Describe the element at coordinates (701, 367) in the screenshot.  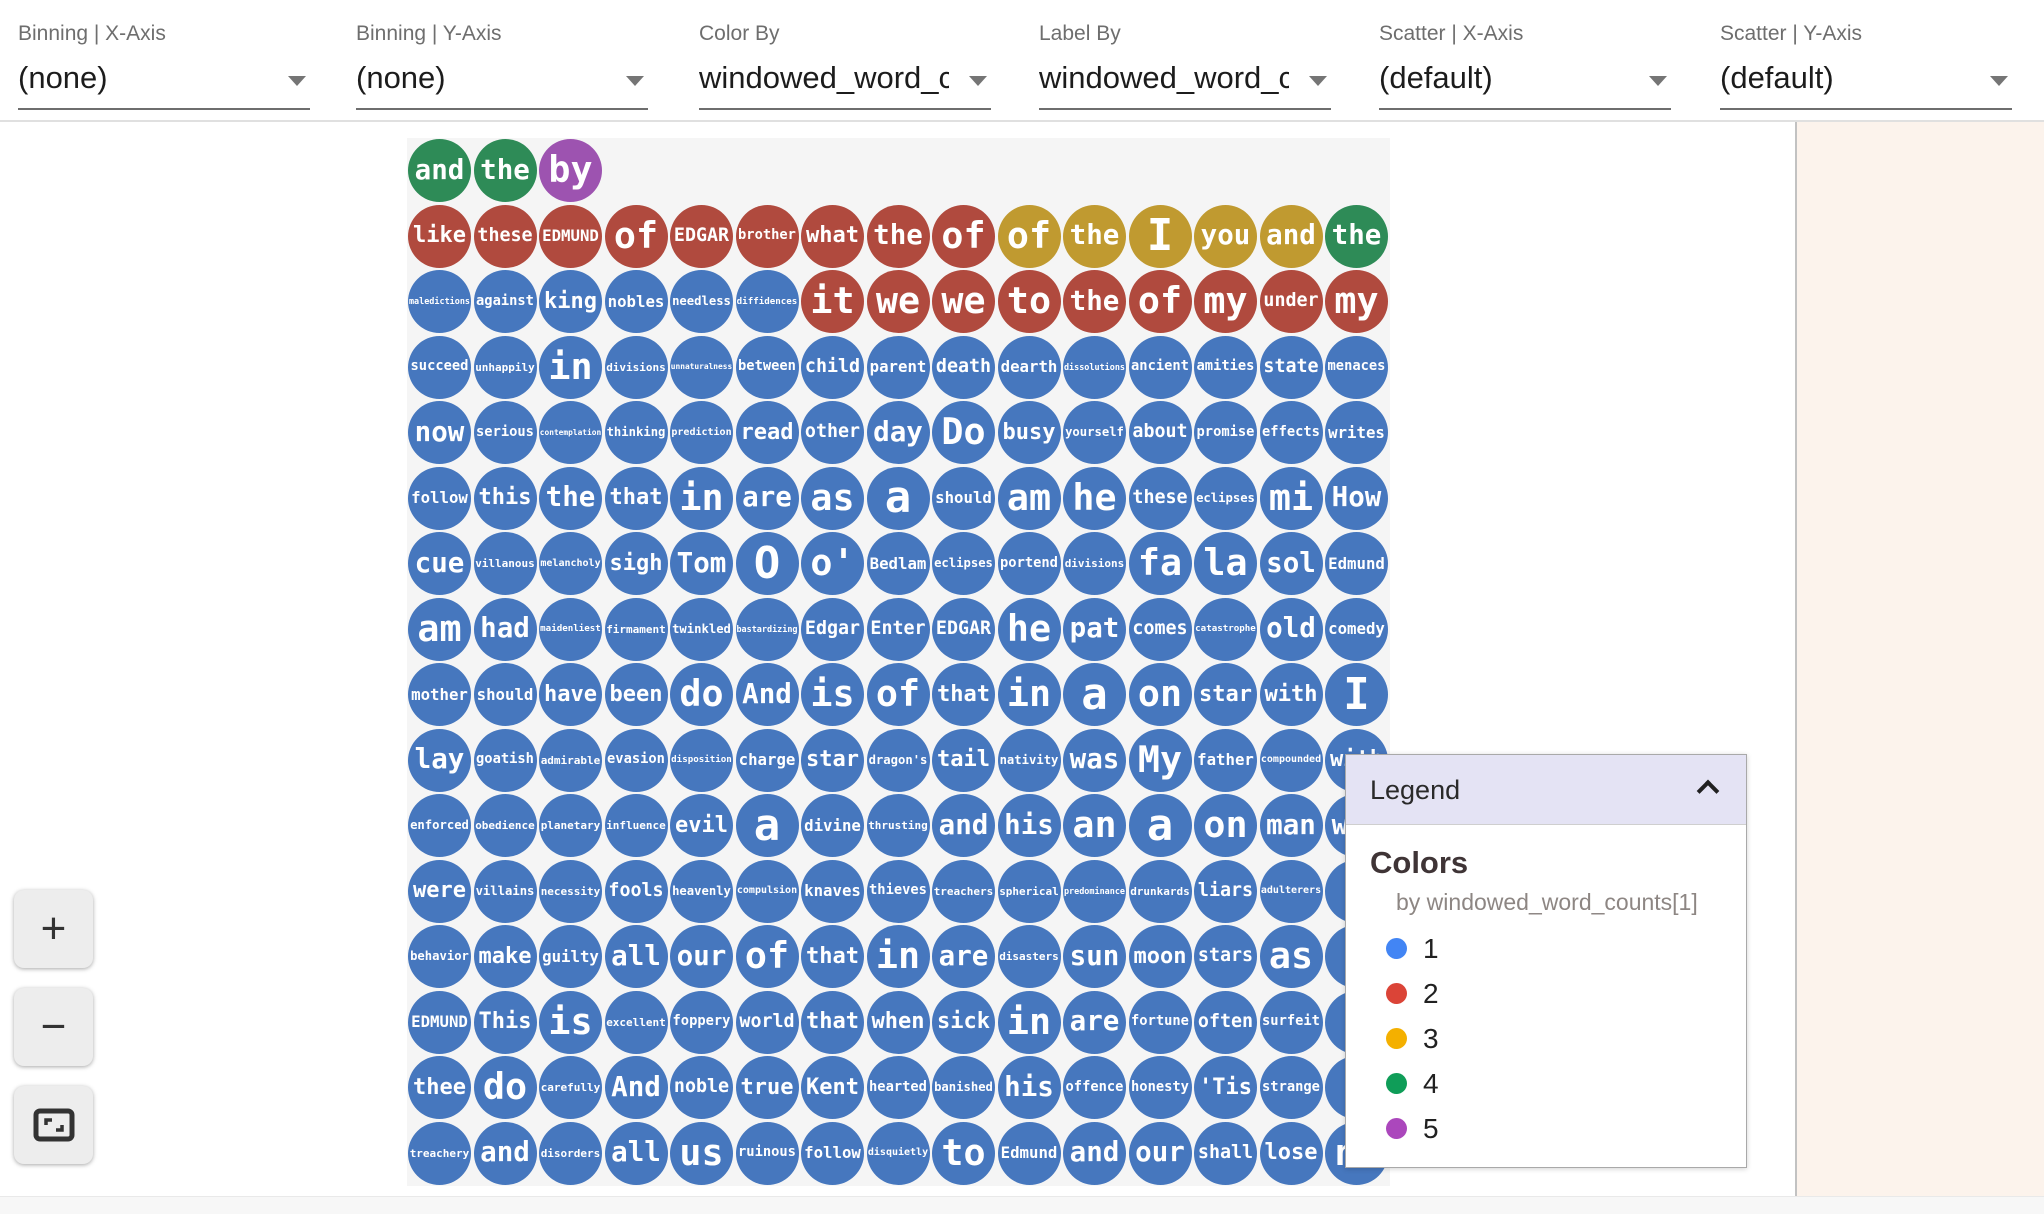
I see `word-bubble: unnaturalness` at that location.